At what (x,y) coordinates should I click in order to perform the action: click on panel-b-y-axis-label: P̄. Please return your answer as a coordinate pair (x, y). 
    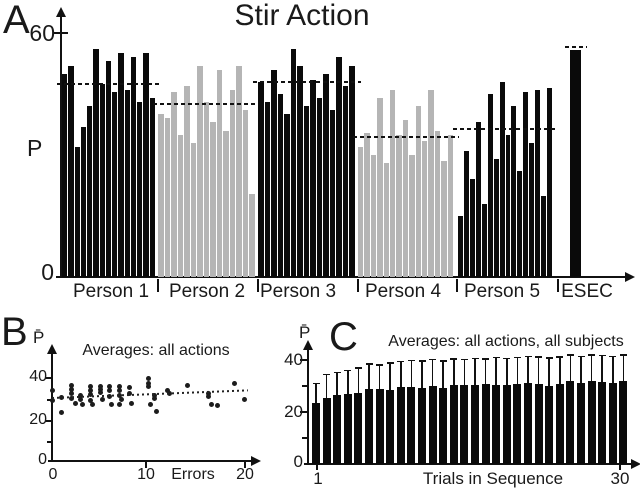
    Looking at the image, I should click on (39, 337).